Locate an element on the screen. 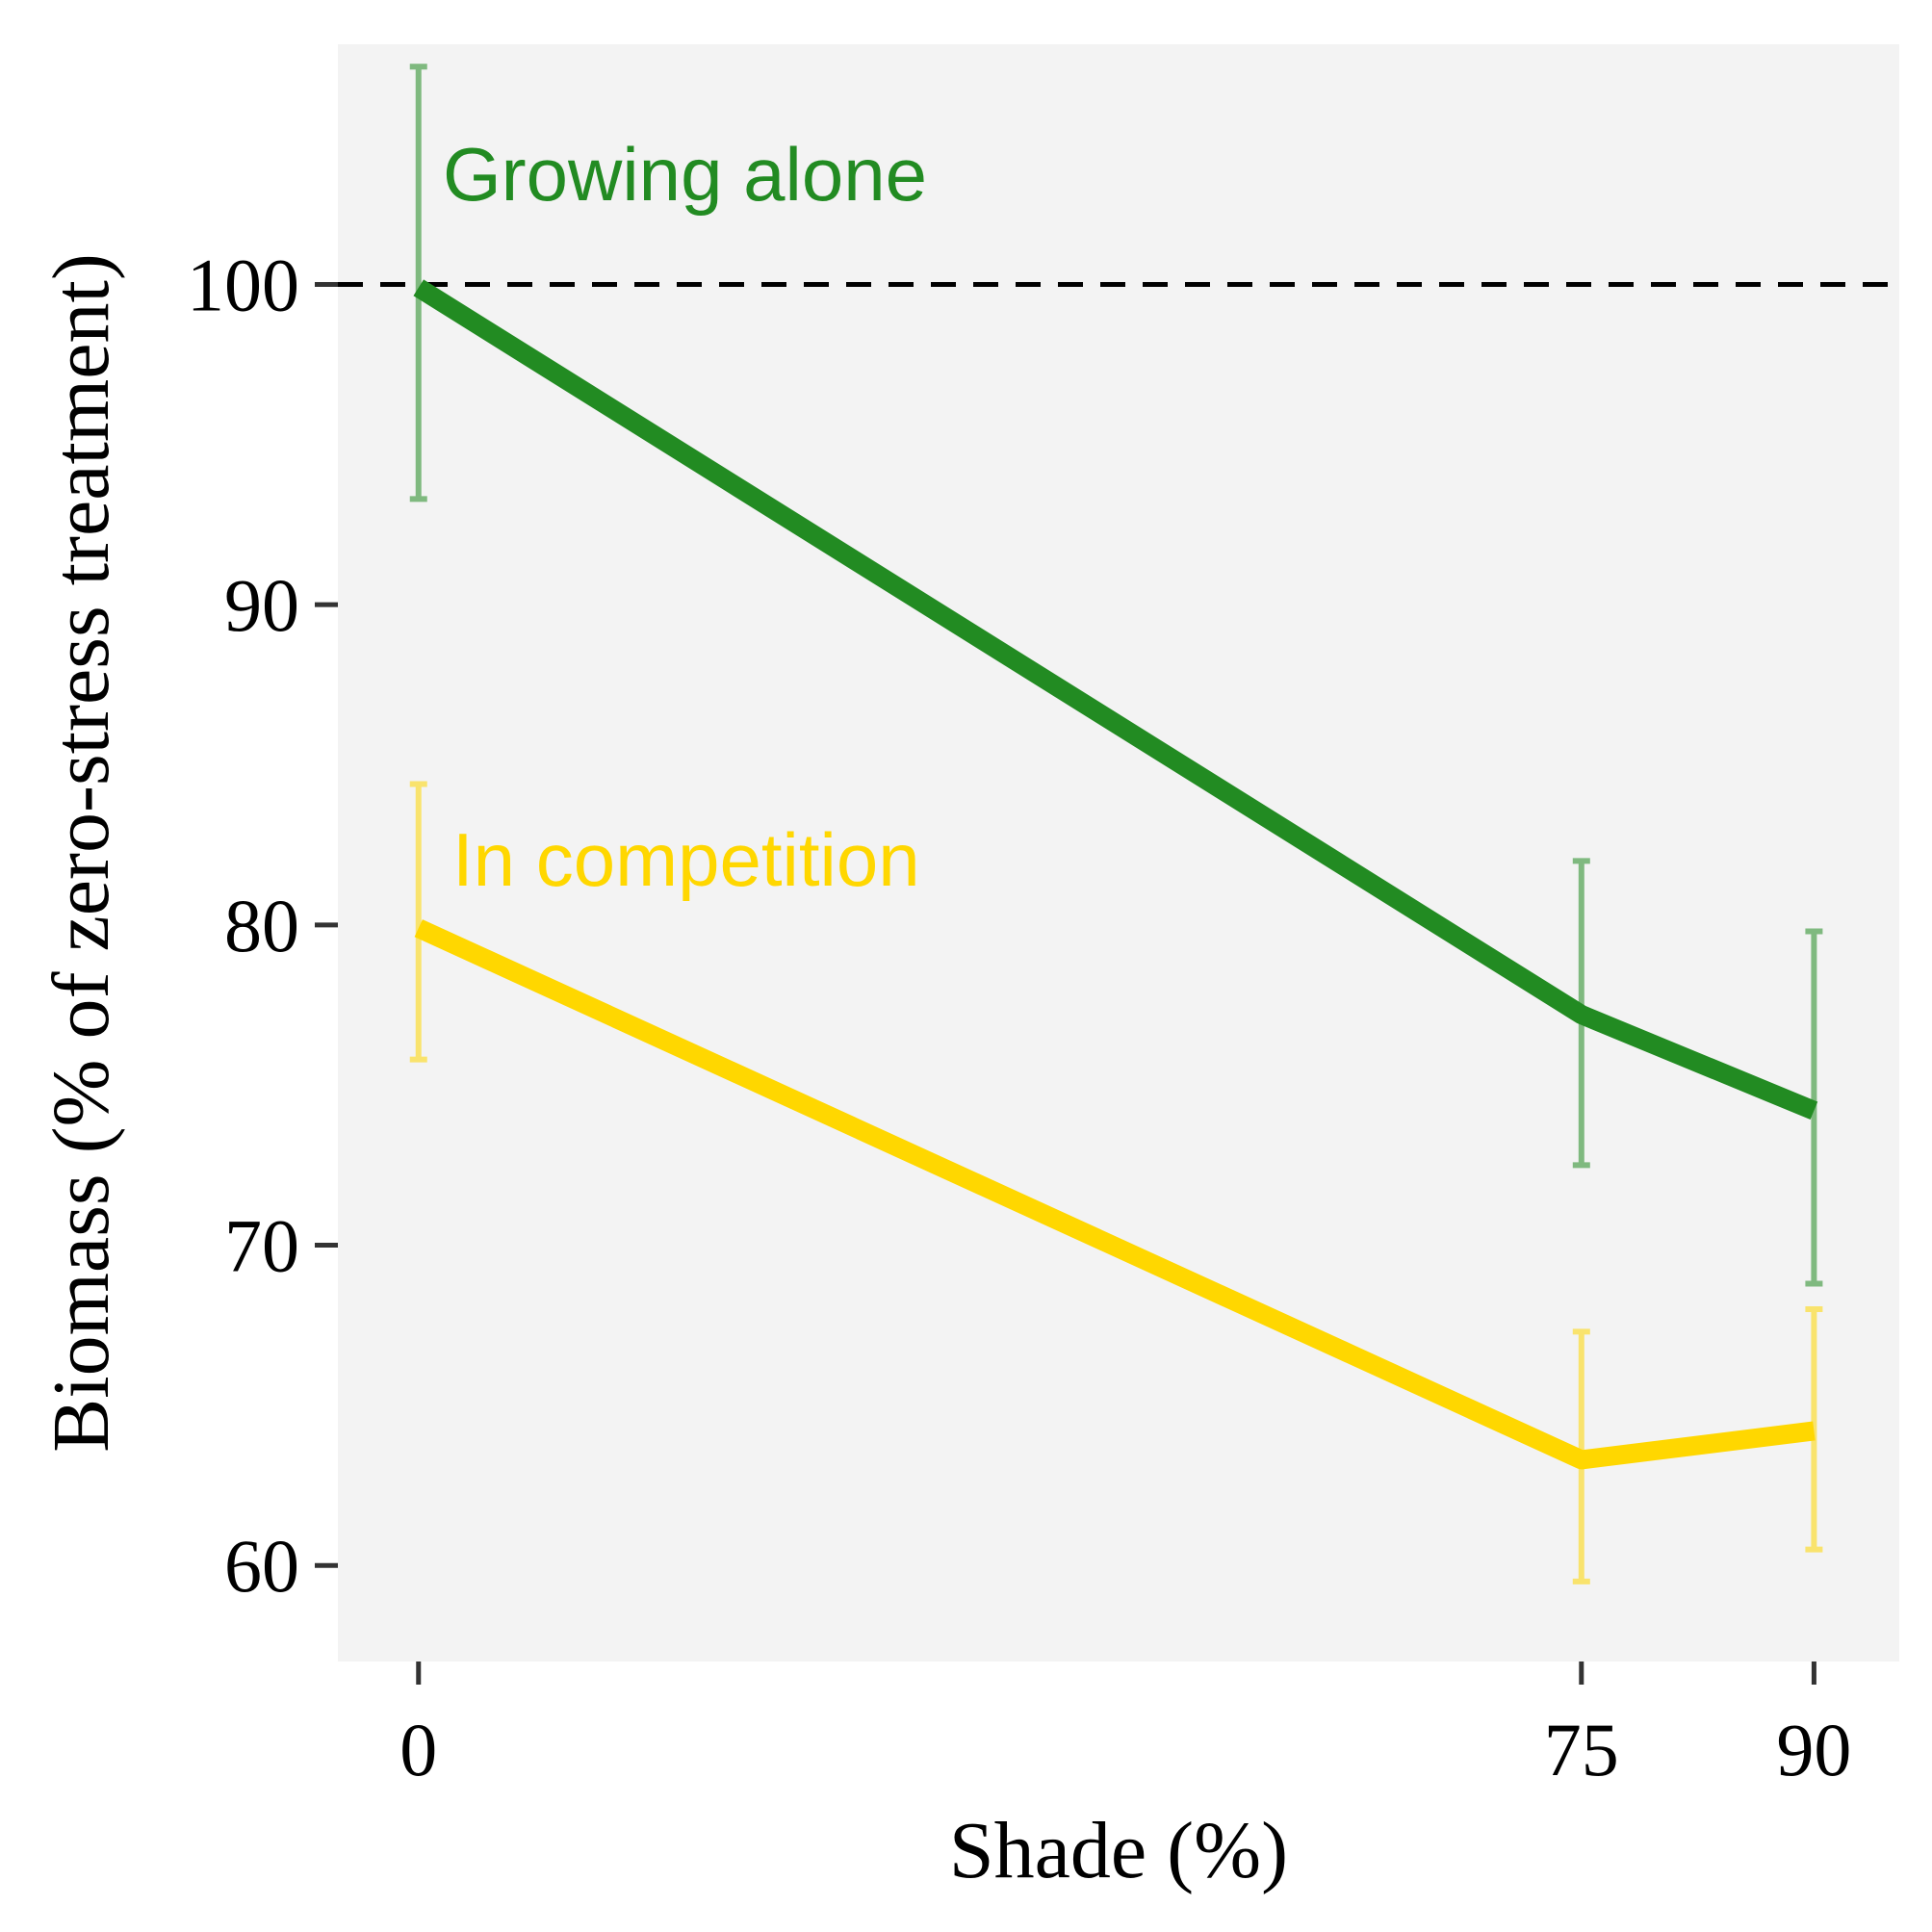 The width and height of the screenshot is (1932, 1932). x-tick-label: 75 is located at coordinates (1582, 1750).